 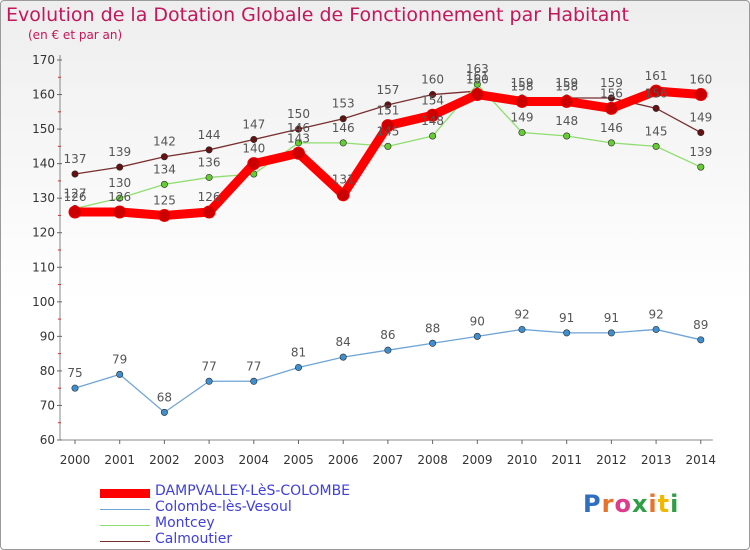 I want to click on legend-label: Calmoutier, so click(x=194, y=539).